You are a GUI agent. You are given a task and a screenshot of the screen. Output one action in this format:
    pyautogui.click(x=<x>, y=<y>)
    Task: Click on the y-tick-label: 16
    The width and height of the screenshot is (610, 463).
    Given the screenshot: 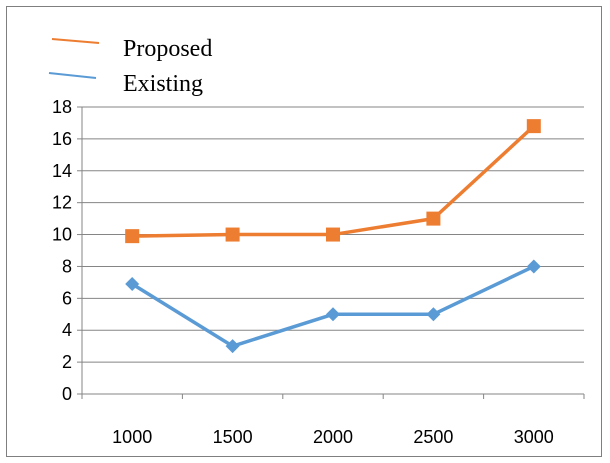 What is the action you would take?
    pyautogui.click(x=62, y=139)
    